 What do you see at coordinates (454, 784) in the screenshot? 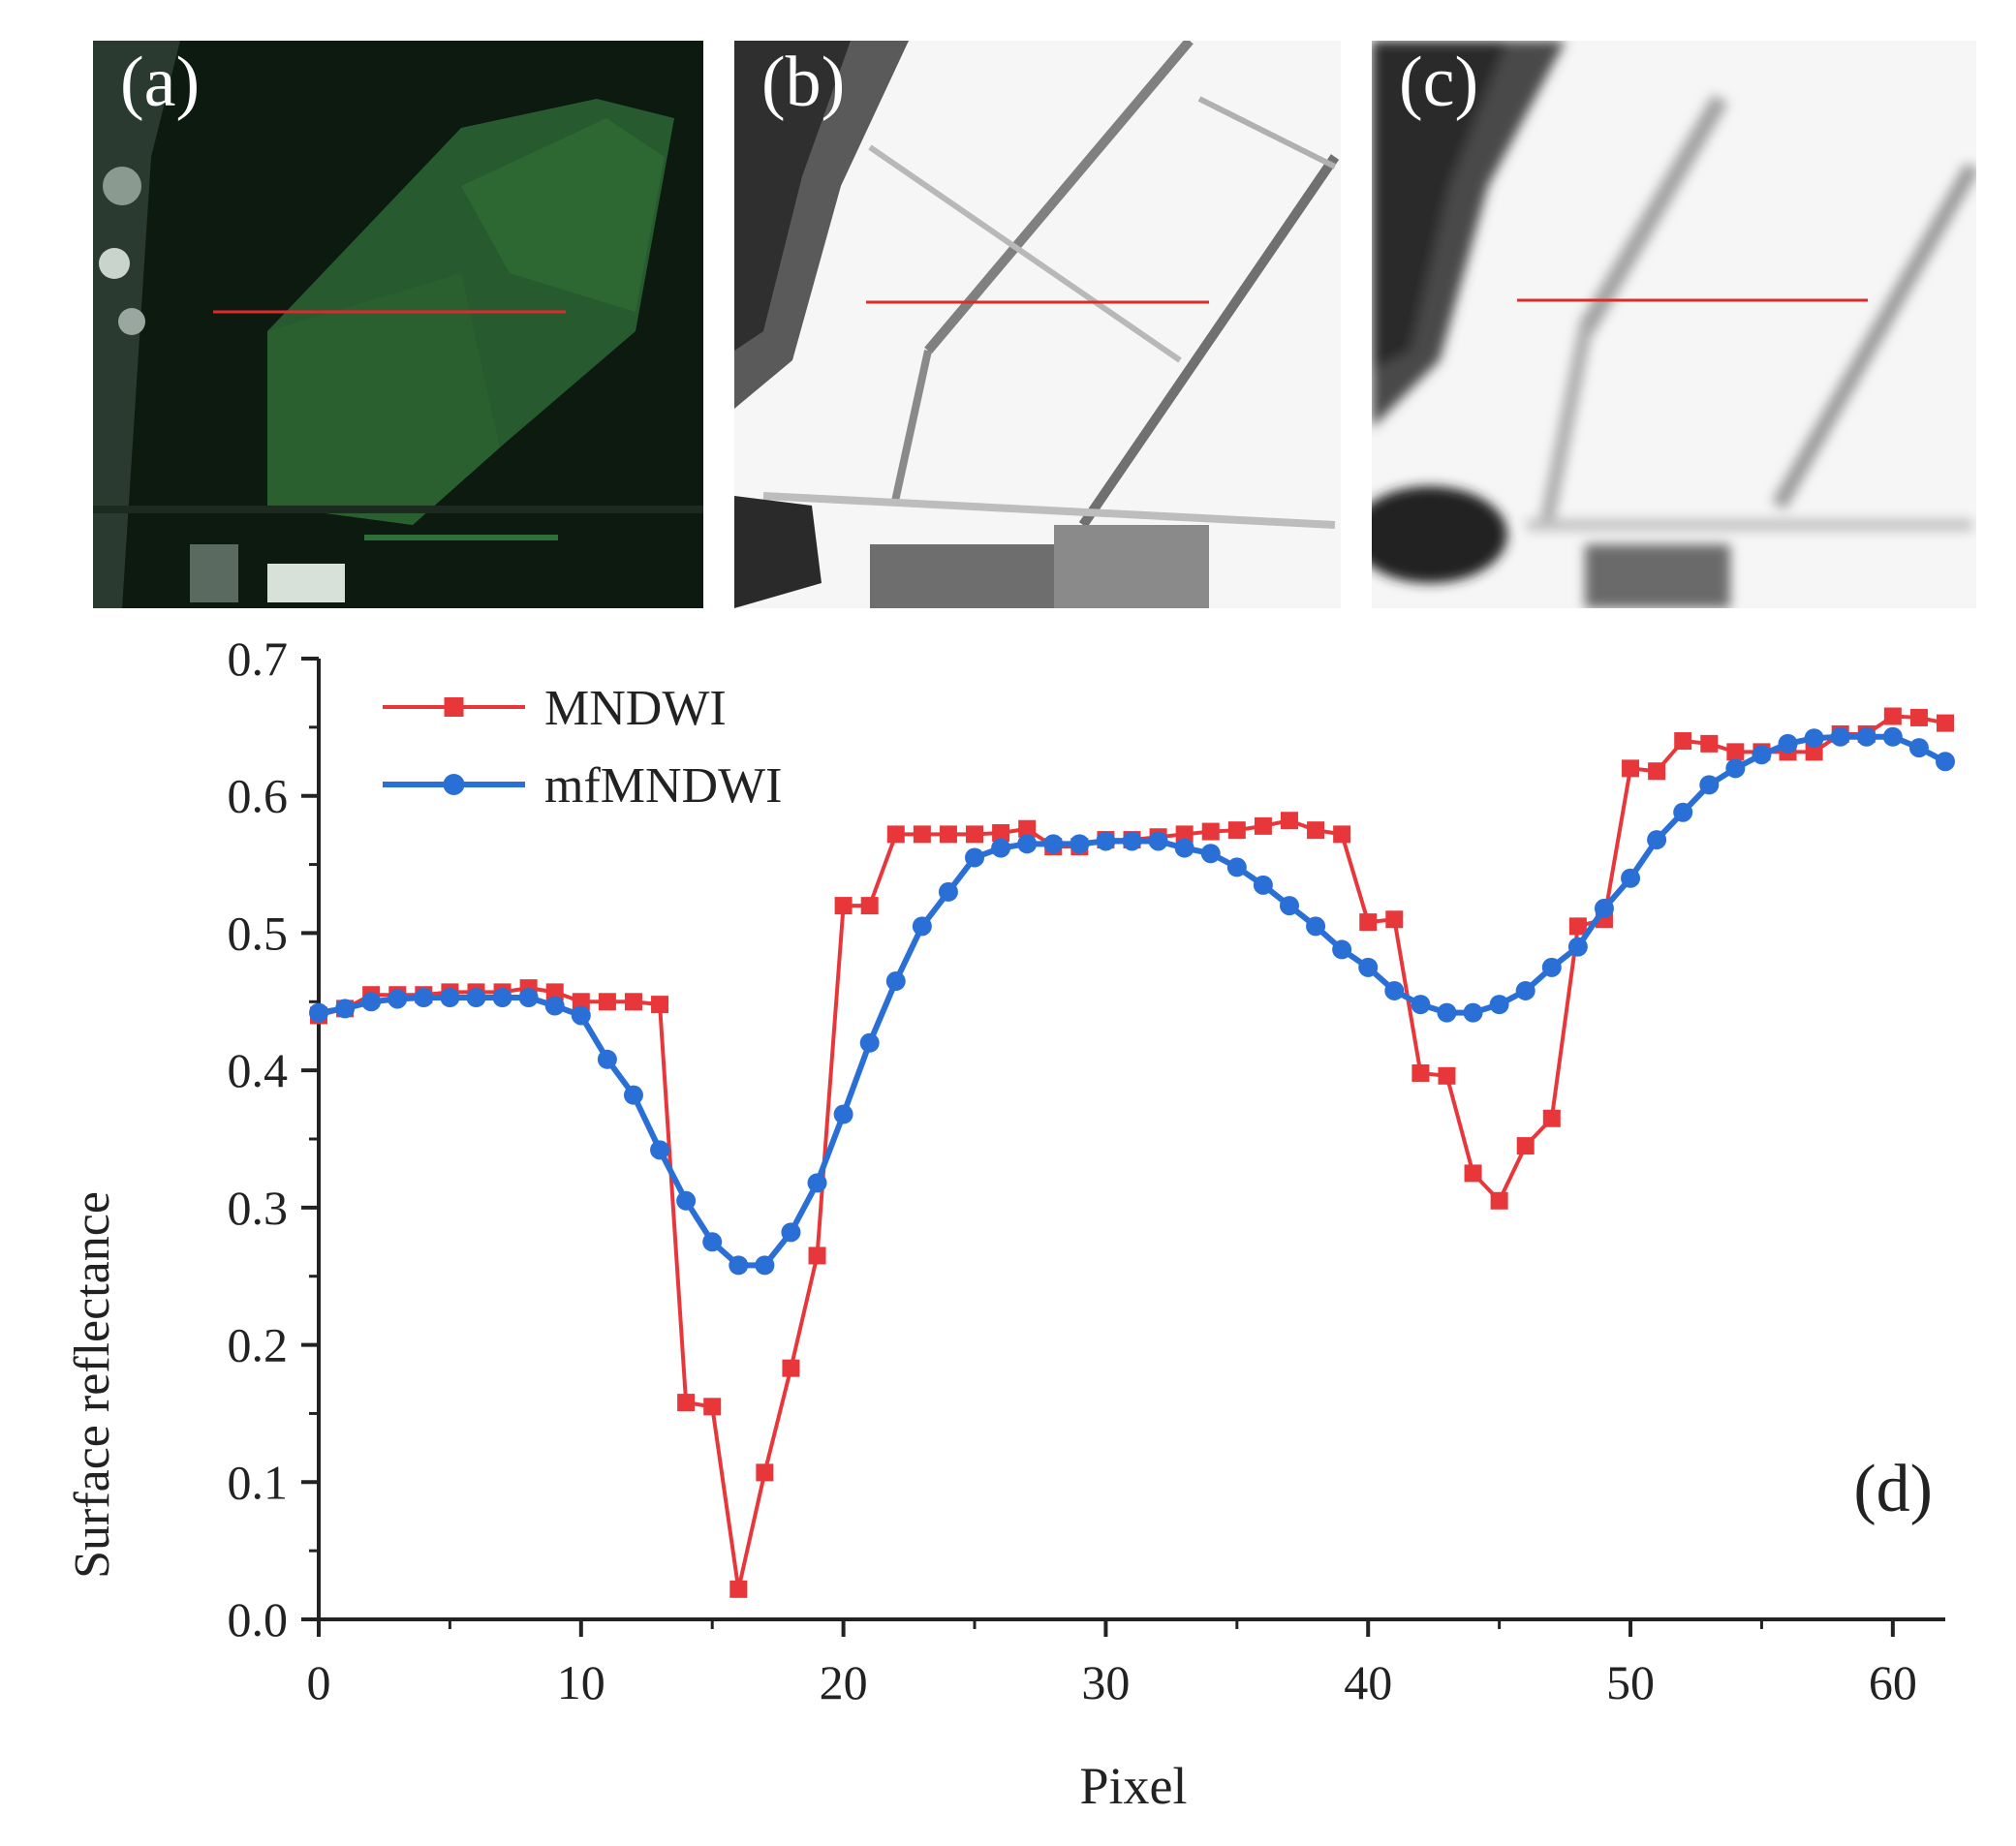
I see `legend-marker-mfmndwi` at bounding box center [454, 784].